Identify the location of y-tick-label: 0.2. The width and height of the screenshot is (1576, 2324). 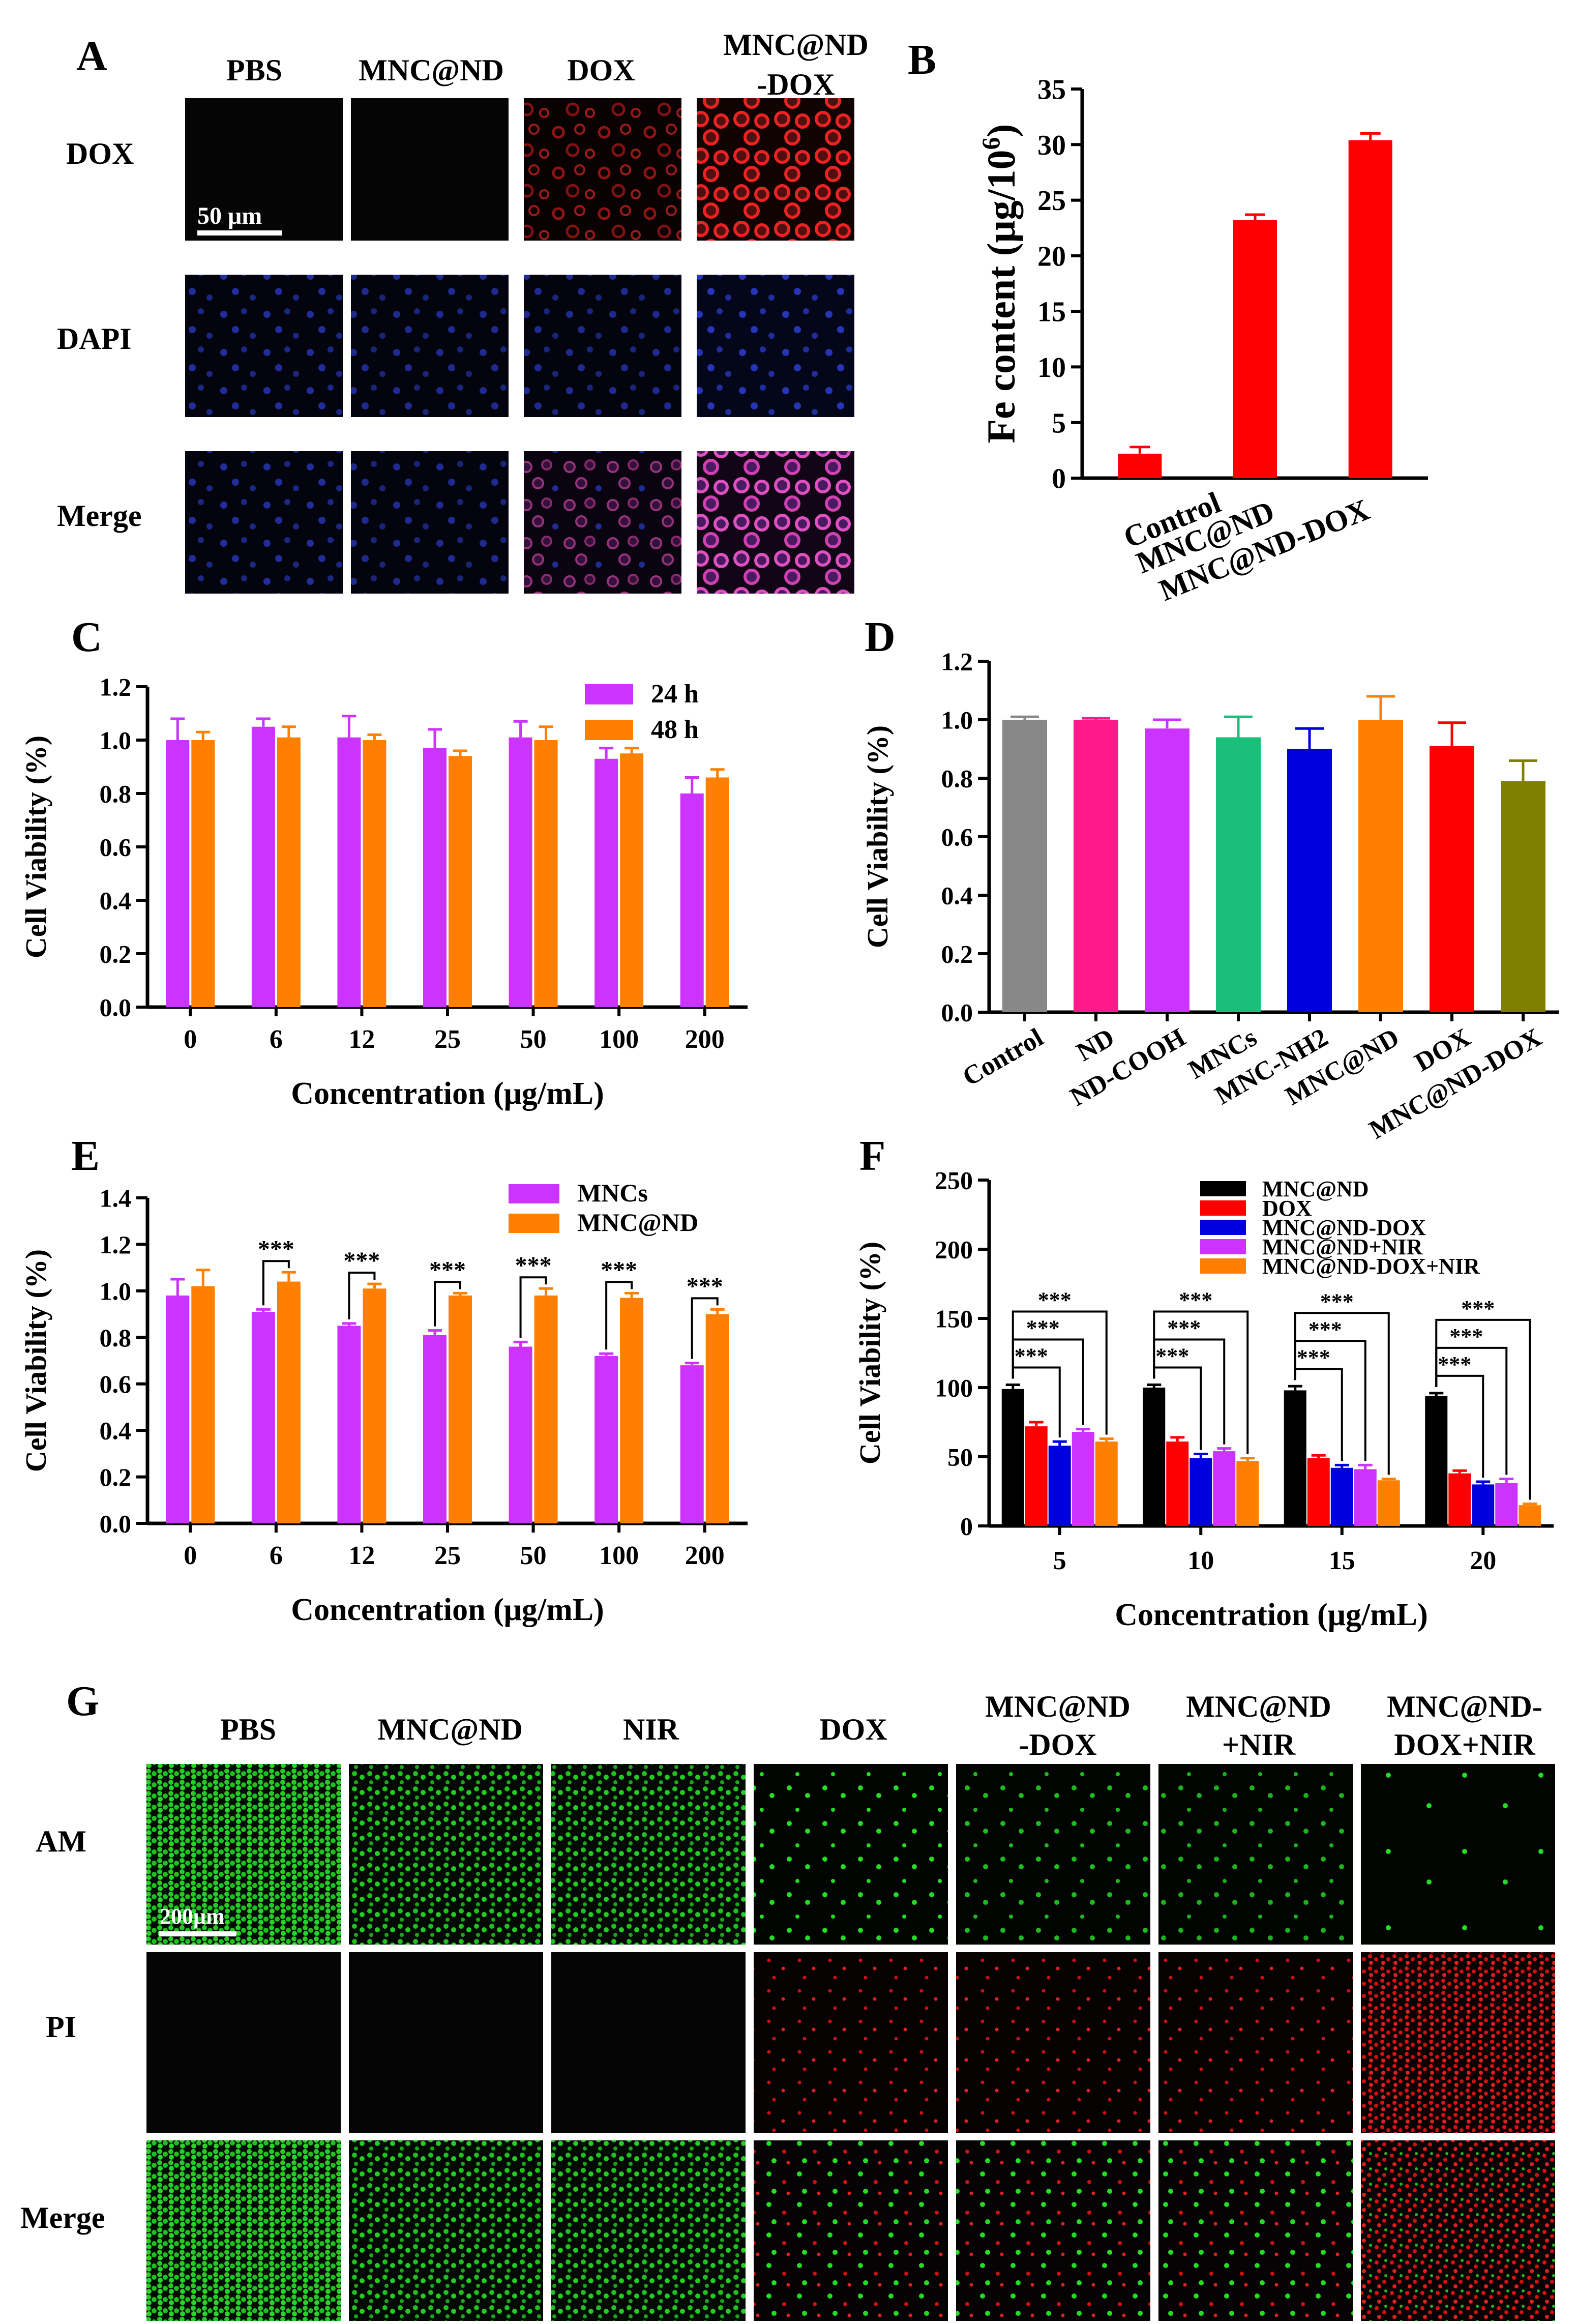
(116, 954).